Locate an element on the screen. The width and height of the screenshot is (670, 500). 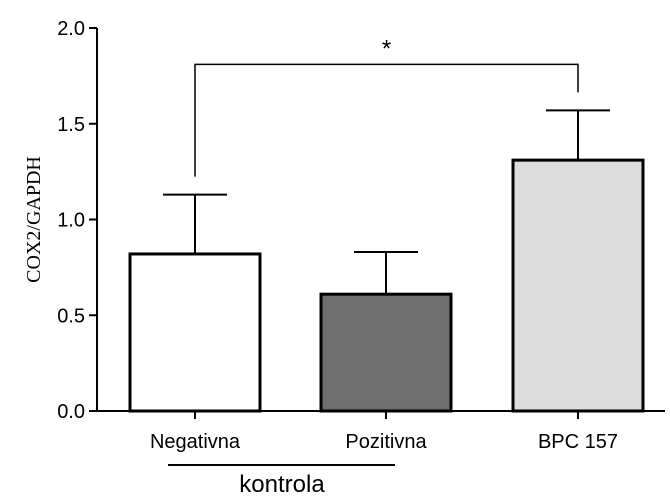
y-tick-label: 1.5 is located at coordinates (71, 125).